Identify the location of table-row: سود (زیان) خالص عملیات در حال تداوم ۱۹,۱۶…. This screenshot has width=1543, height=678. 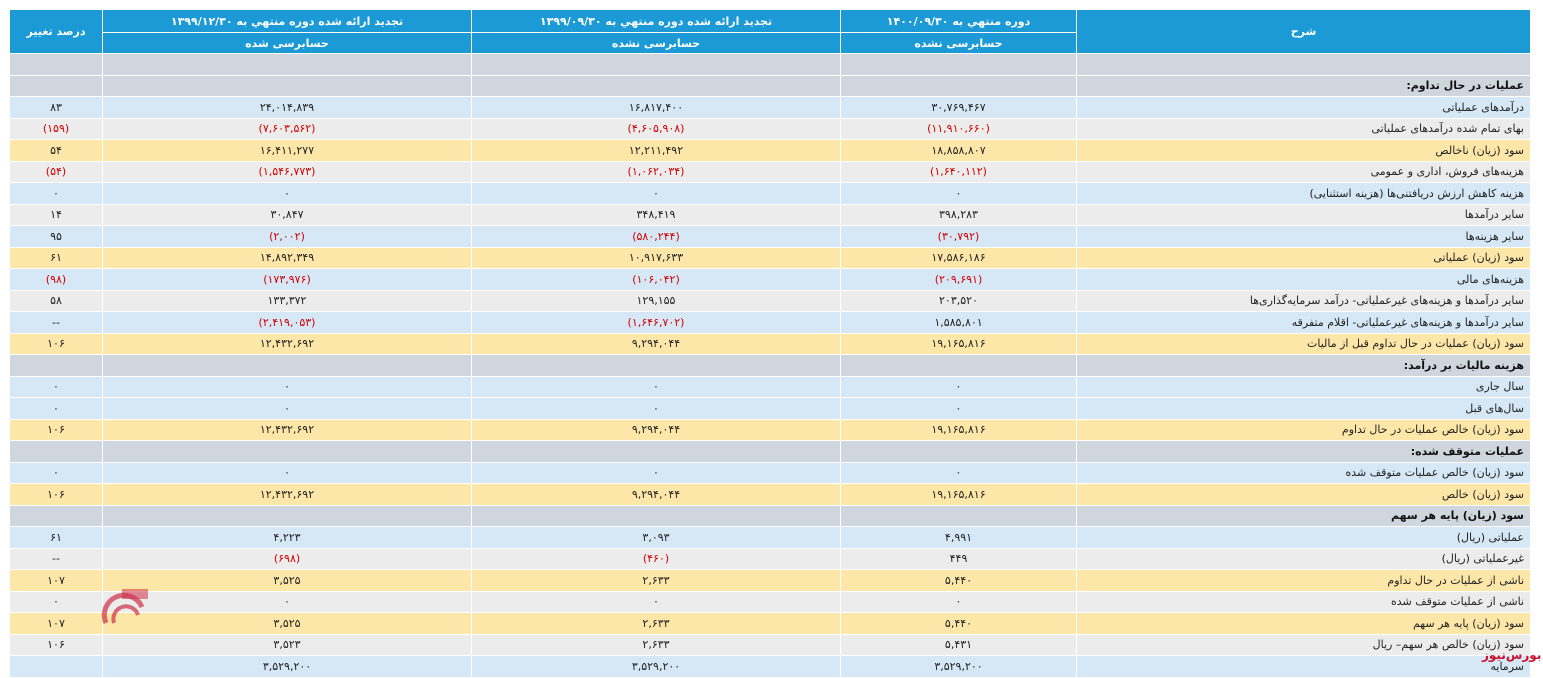
(770, 429).